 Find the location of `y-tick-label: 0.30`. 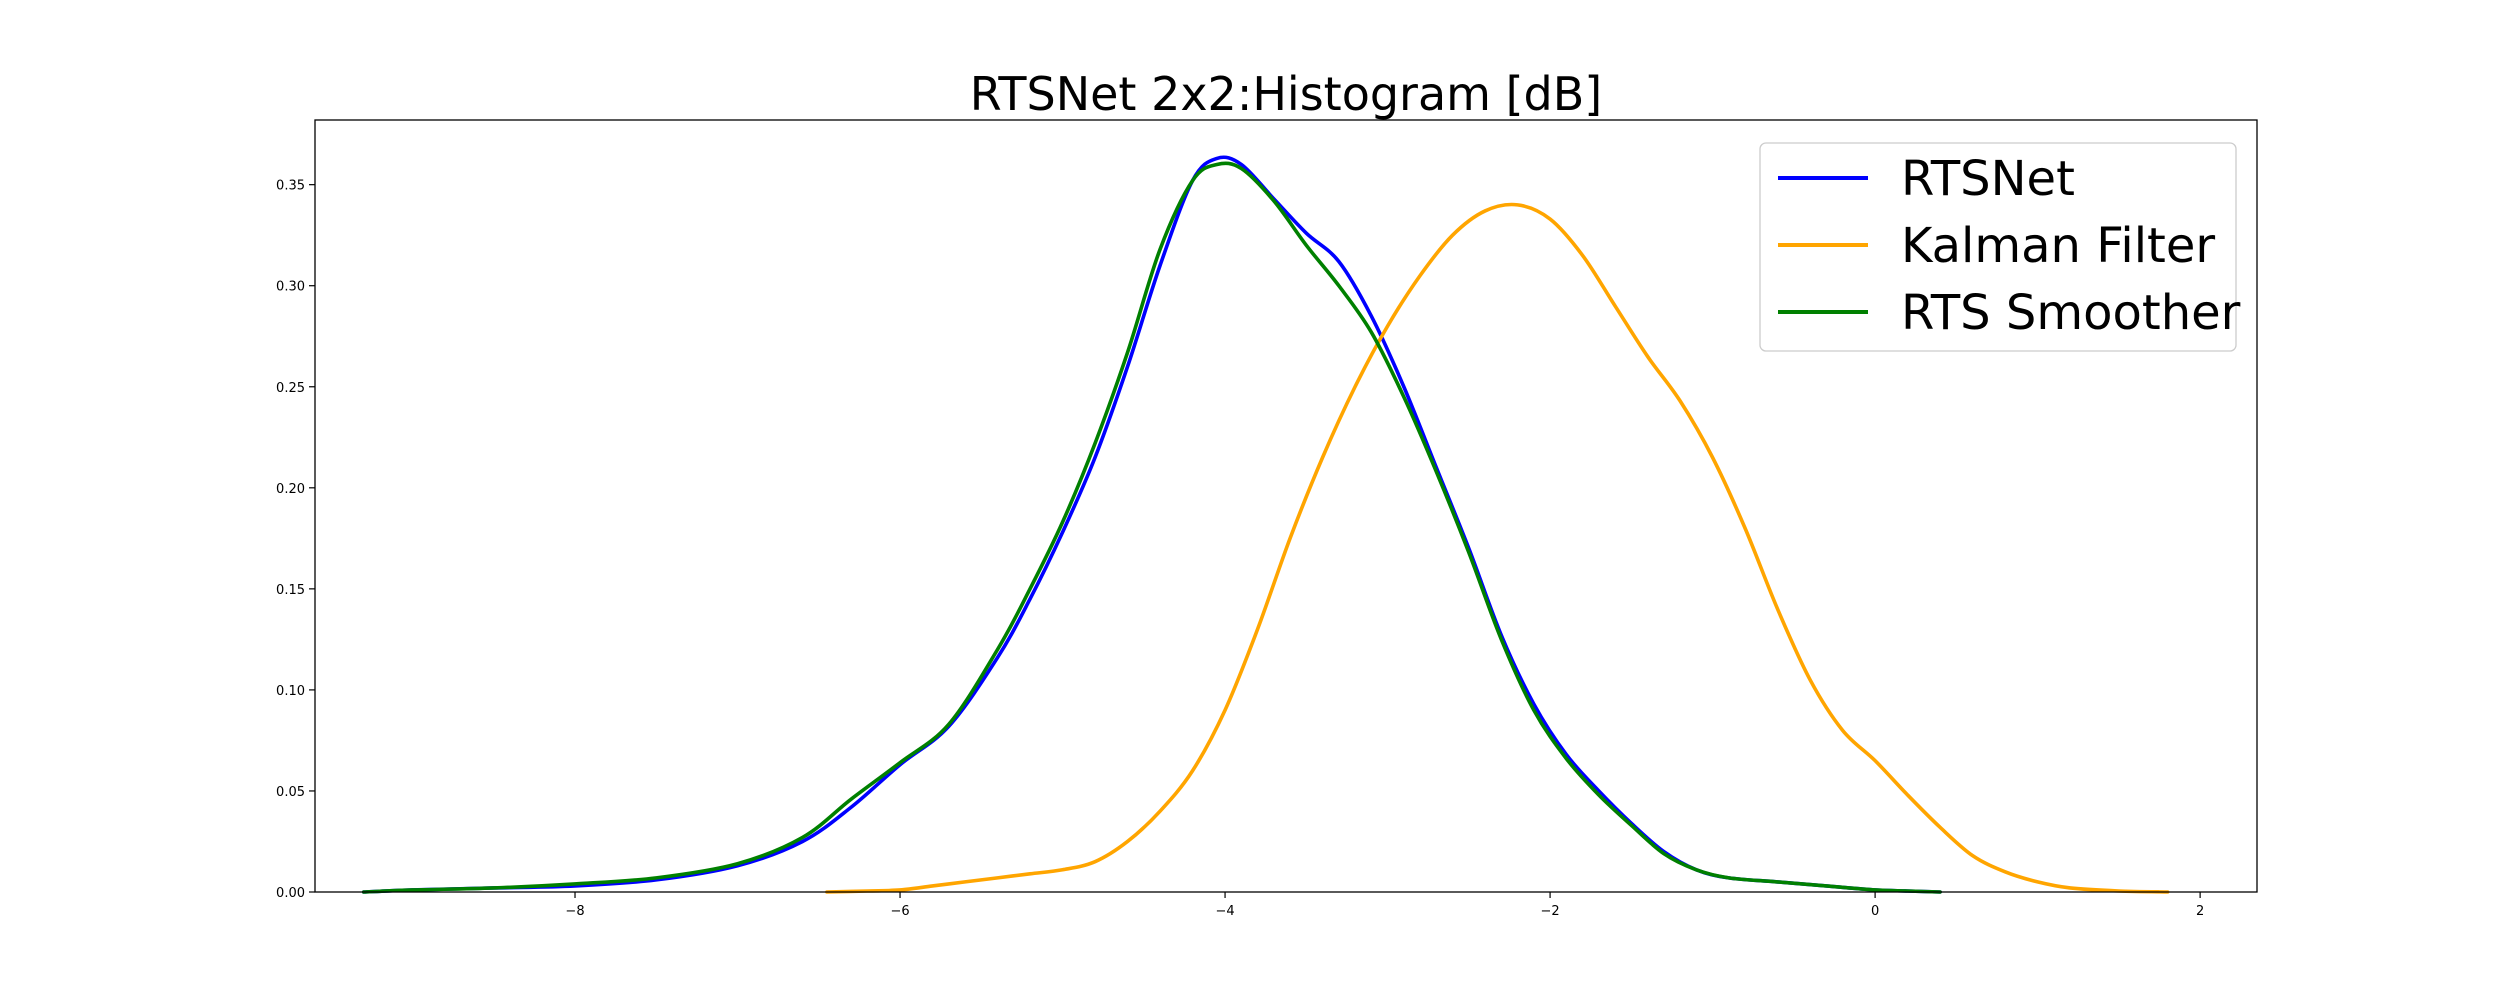

y-tick-label: 0.30 is located at coordinates (290, 287).